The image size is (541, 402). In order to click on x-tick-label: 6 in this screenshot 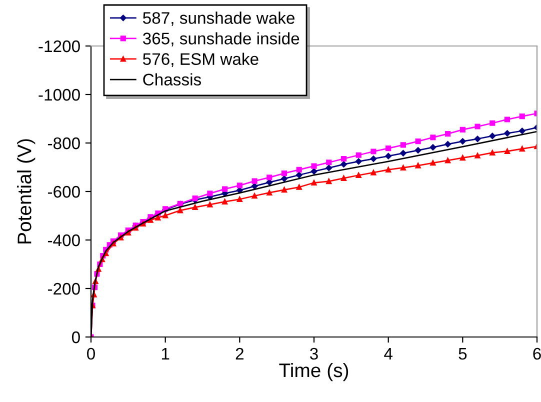, I will do `click(537, 354)`.